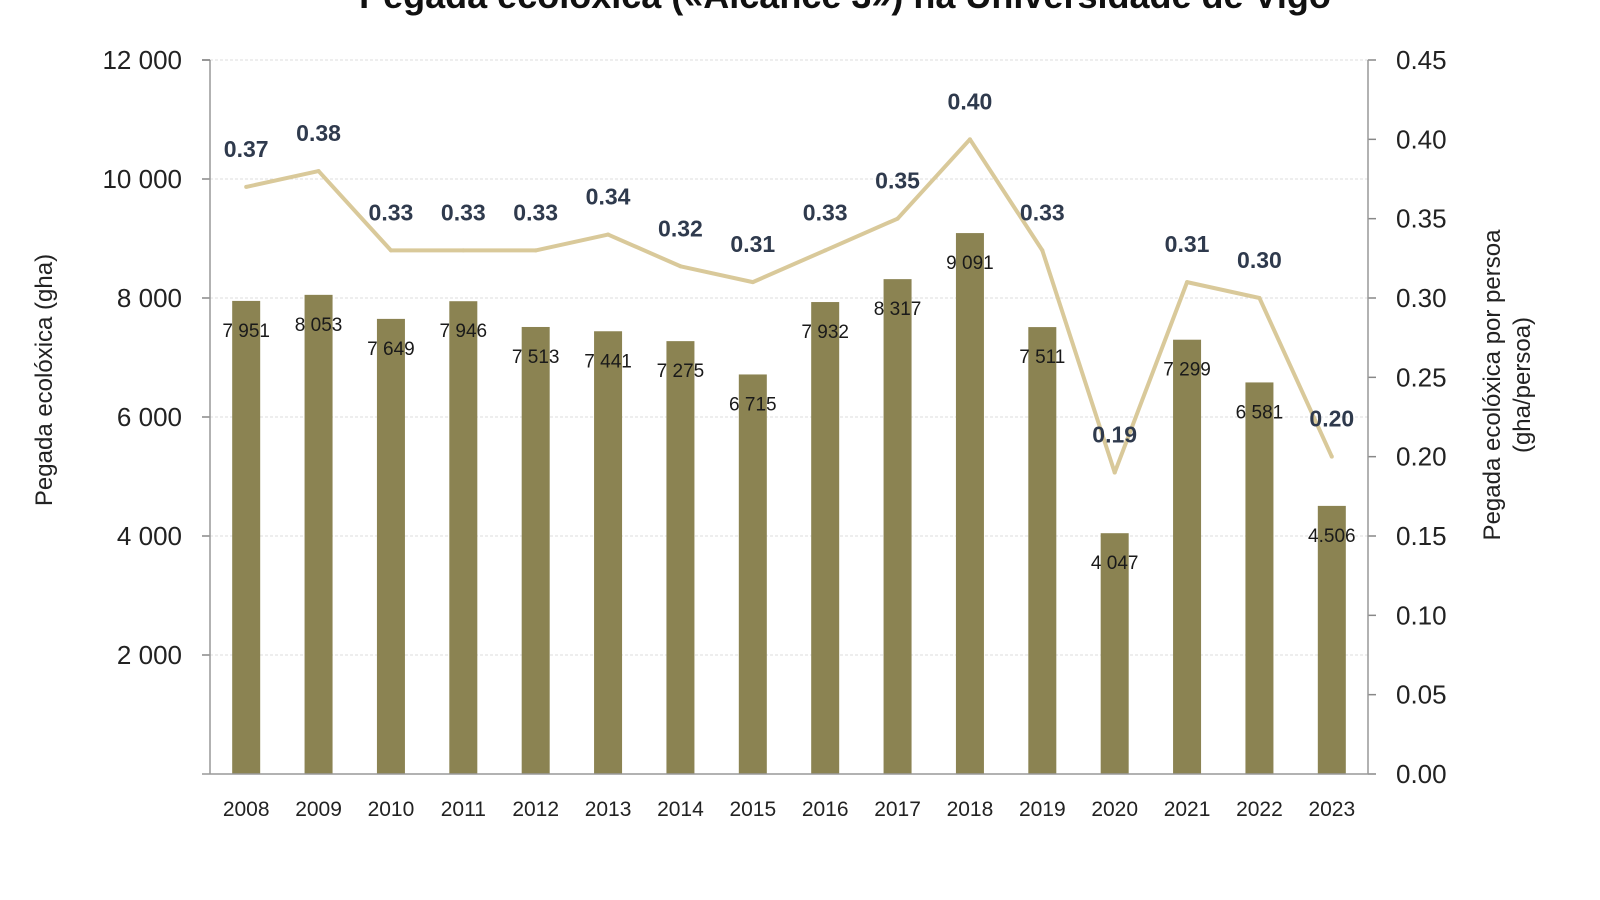  I want to click on bar-2018, so click(969, 503).